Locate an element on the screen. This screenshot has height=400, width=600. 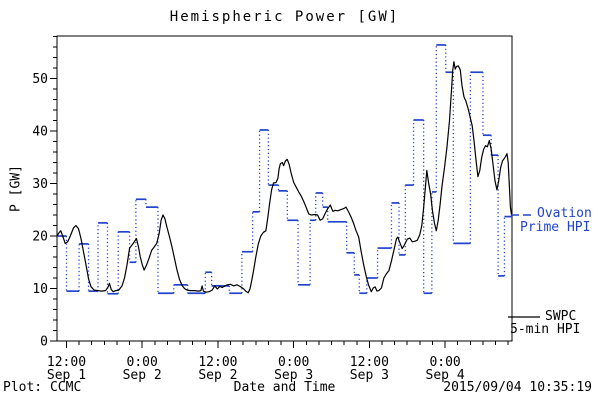
y-tick-label: 30 is located at coordinates (40, 184).